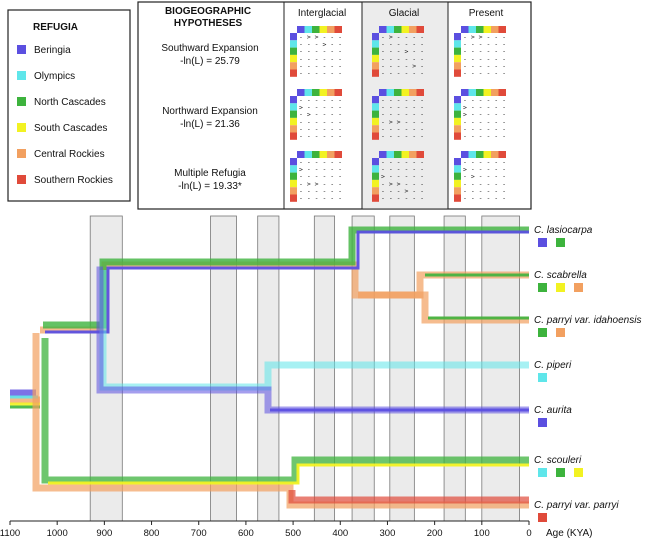 The height and width of the screenshot is (540, 651). Describe the element at coordinates (553, 365) in the screenshot. I see `taxon-label: C. piperi` at that location.